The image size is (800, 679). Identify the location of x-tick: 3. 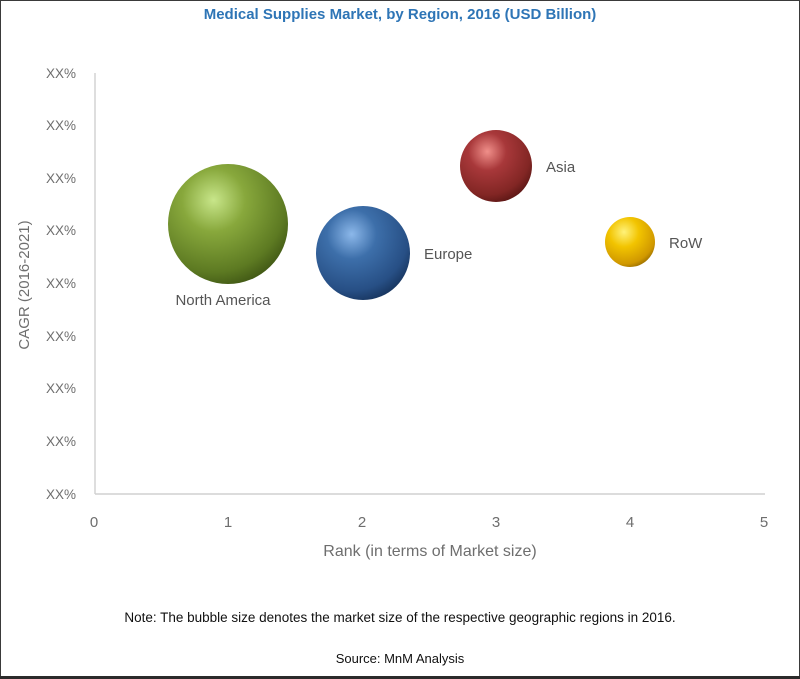
(496, 522).